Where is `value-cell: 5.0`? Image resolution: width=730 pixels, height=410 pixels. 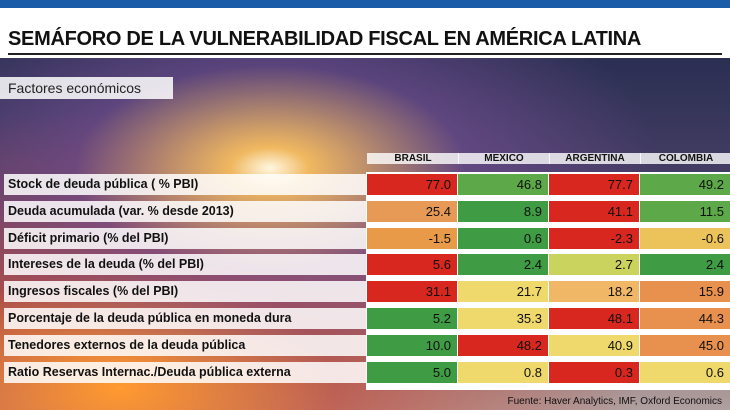
value-cell: 5.0 is located at coordinates (412, 372).